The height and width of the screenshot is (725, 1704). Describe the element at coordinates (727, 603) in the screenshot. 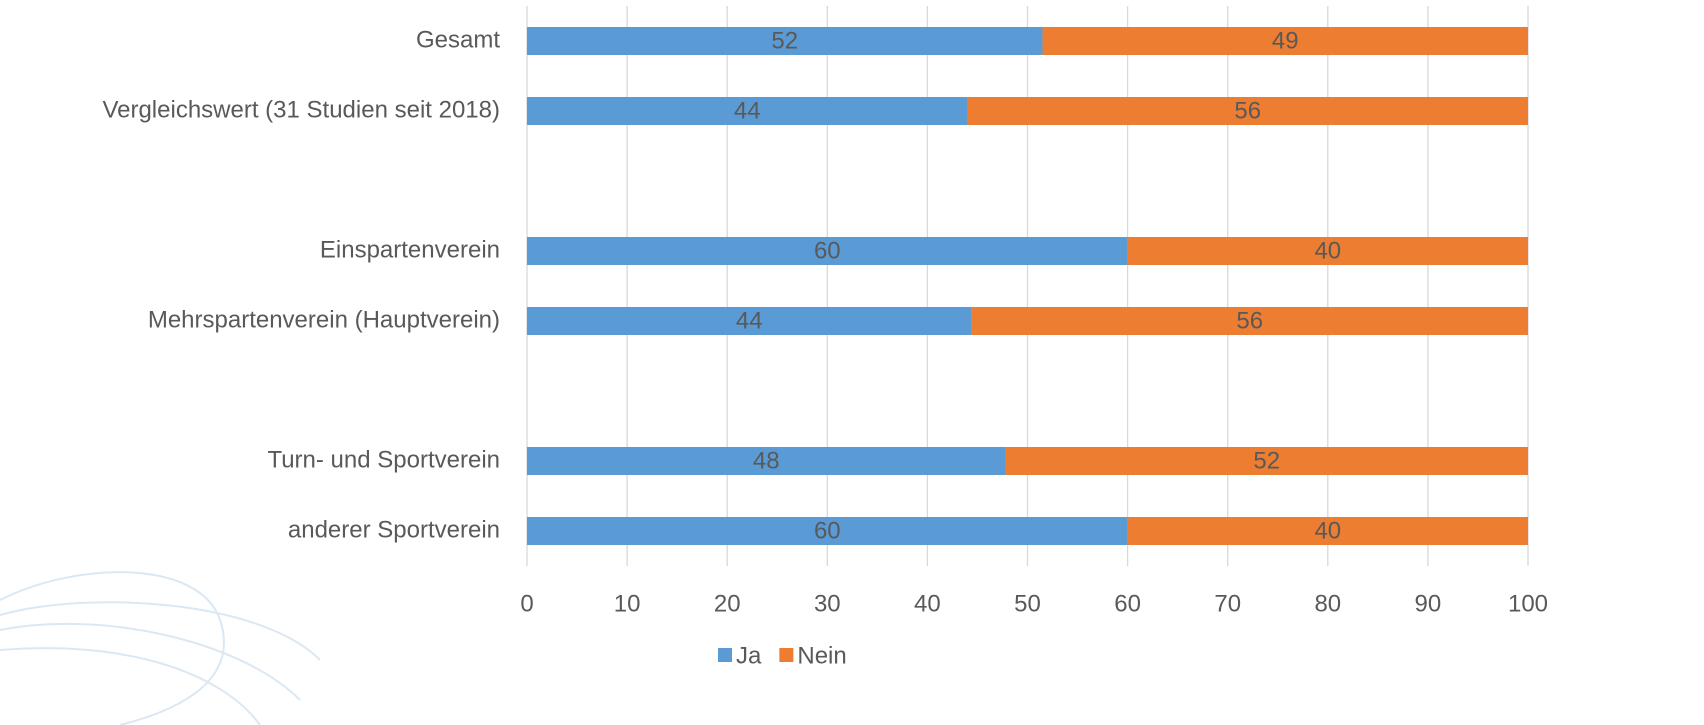

I see `x-tick-label: 20` at that location.